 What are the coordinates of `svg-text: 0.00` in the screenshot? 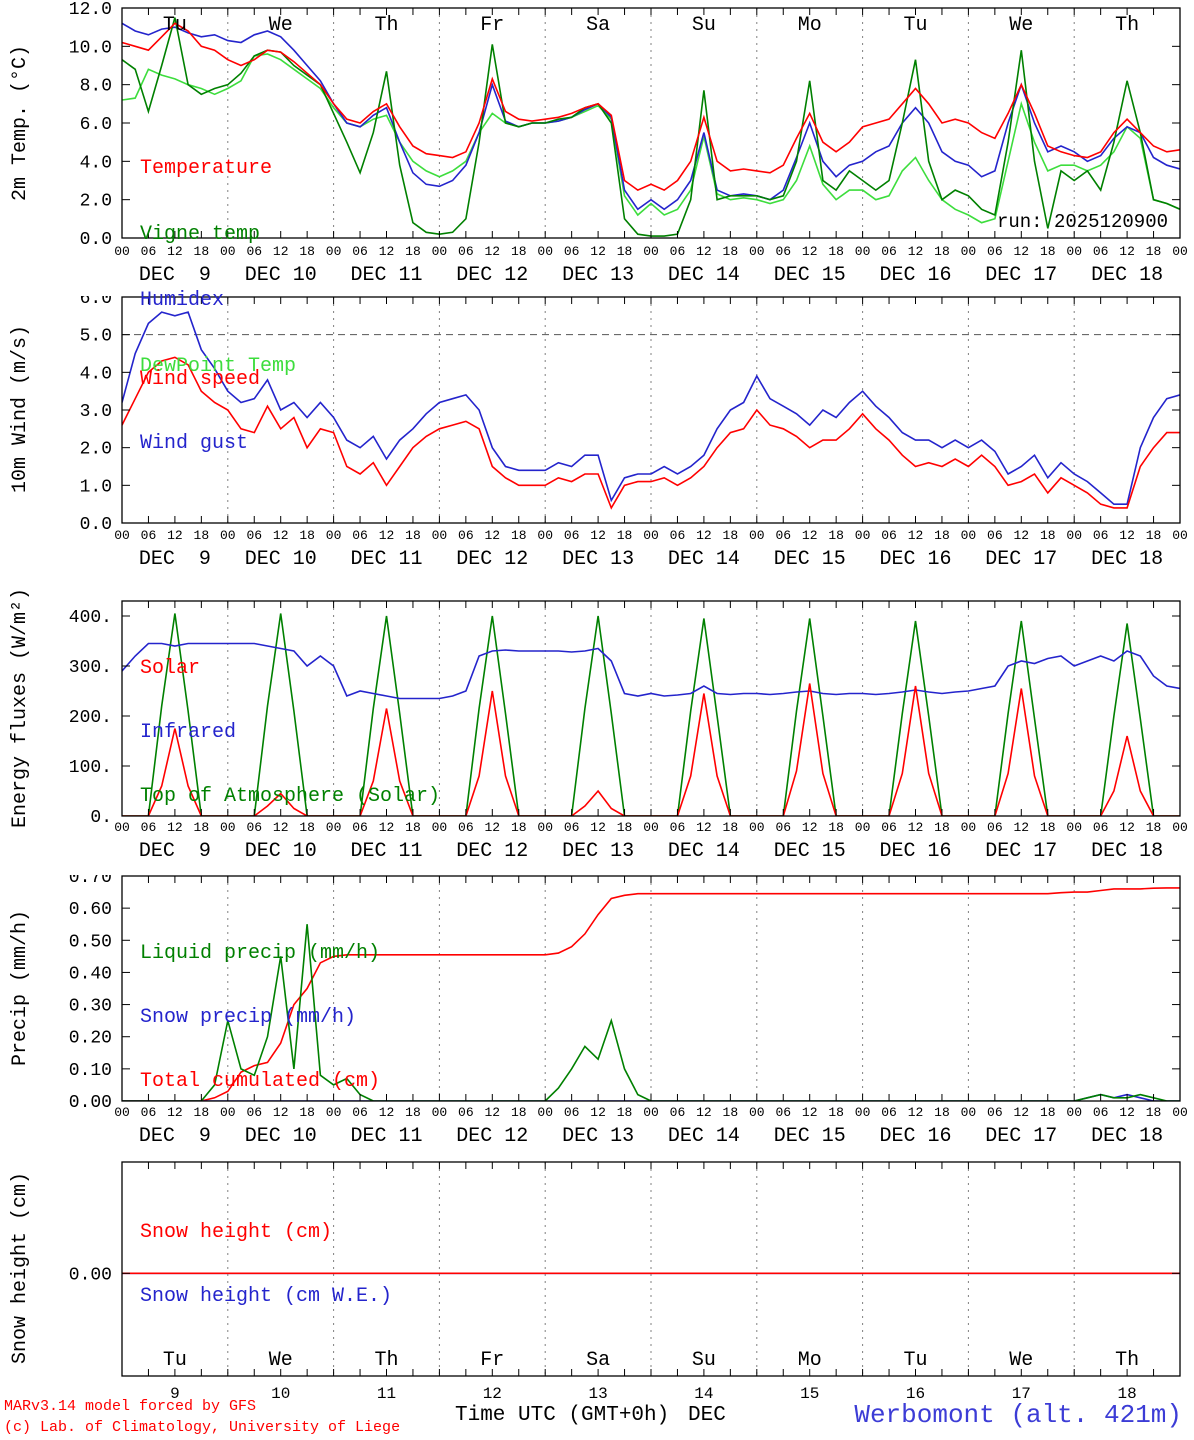 It's located at (90, 1103).